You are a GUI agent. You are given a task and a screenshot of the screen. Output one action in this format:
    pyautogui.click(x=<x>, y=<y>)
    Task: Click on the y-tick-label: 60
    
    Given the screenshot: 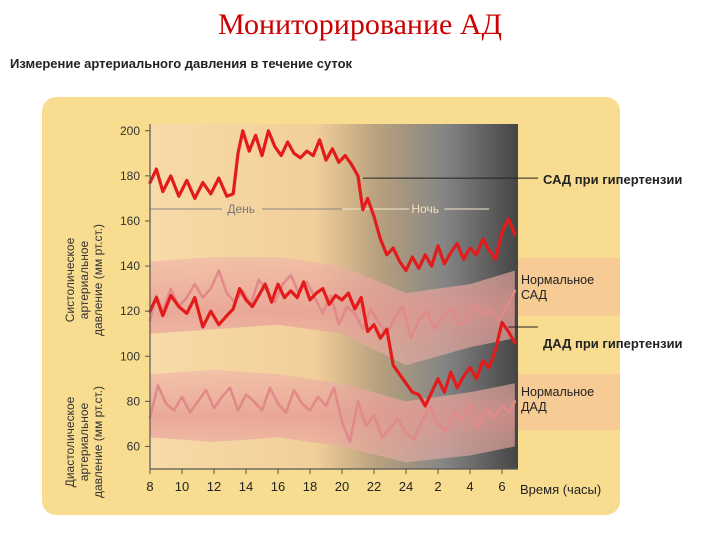 What is the action you would take?
    pyautogui.click(x=134, y=446)
    